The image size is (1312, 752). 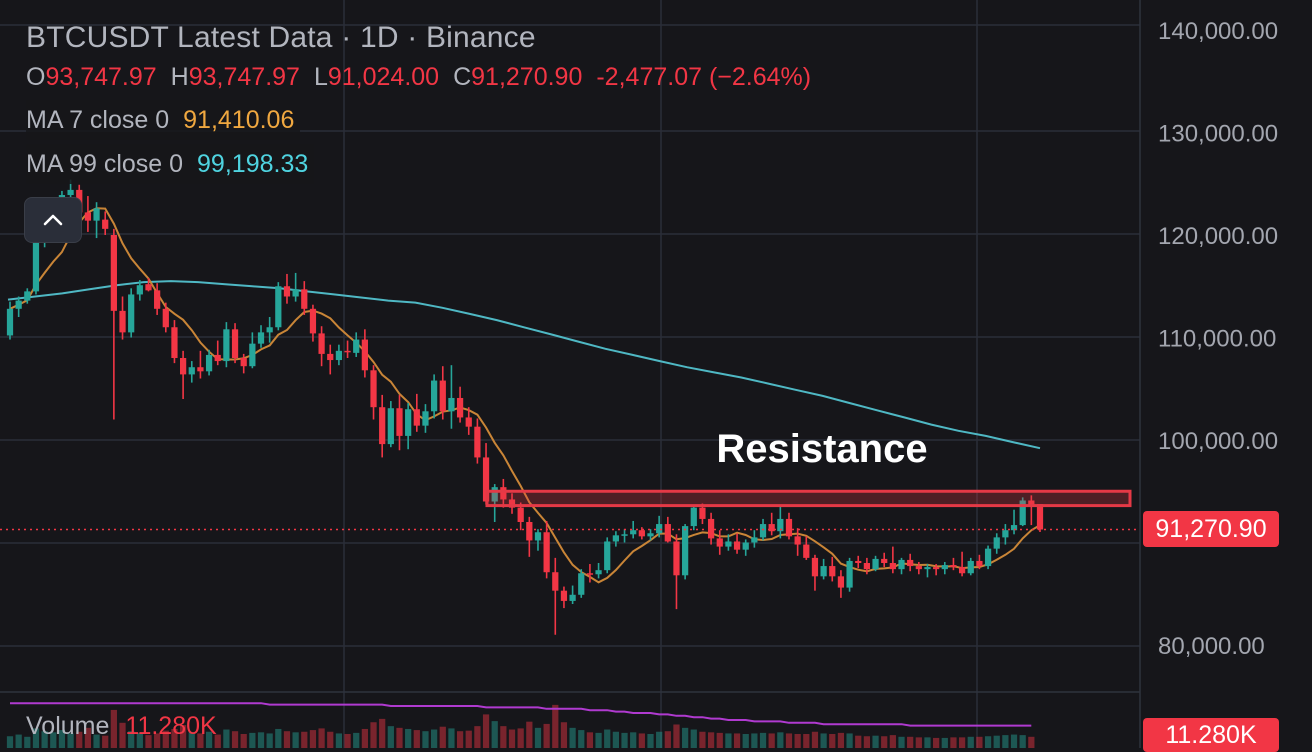 What do you see at coordinates (170, 164) in the screenshot?
I see `ma99-indicator: MA 99 close 0 99,198.33` at bounding box center [170, 164].